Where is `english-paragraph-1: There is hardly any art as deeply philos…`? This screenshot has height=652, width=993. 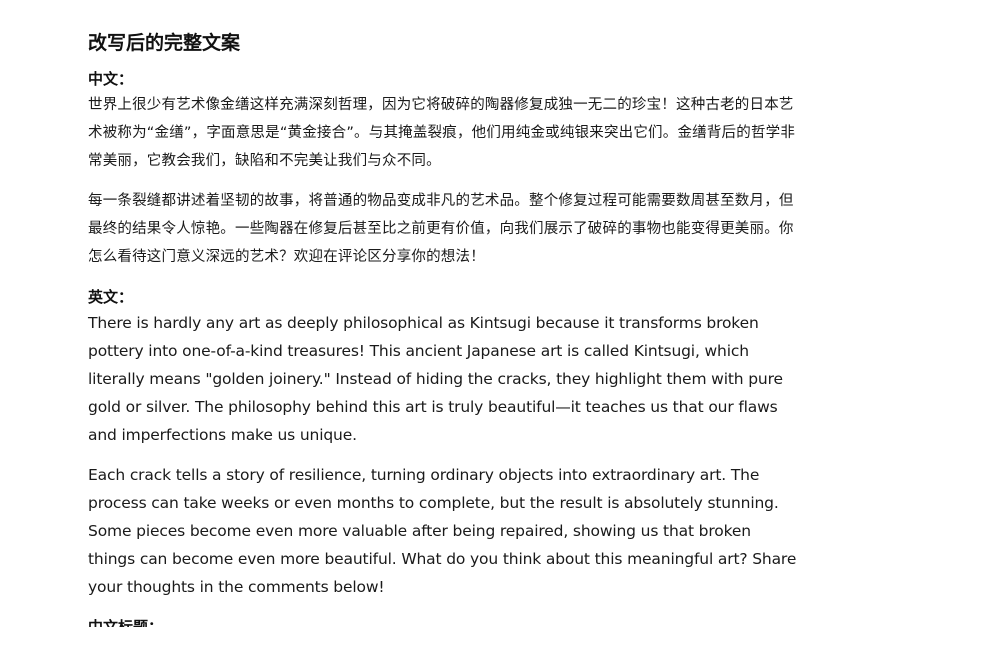 english-paragraph-1: There is hardly any art as deeply philos… is located at coordinates (435, 379).